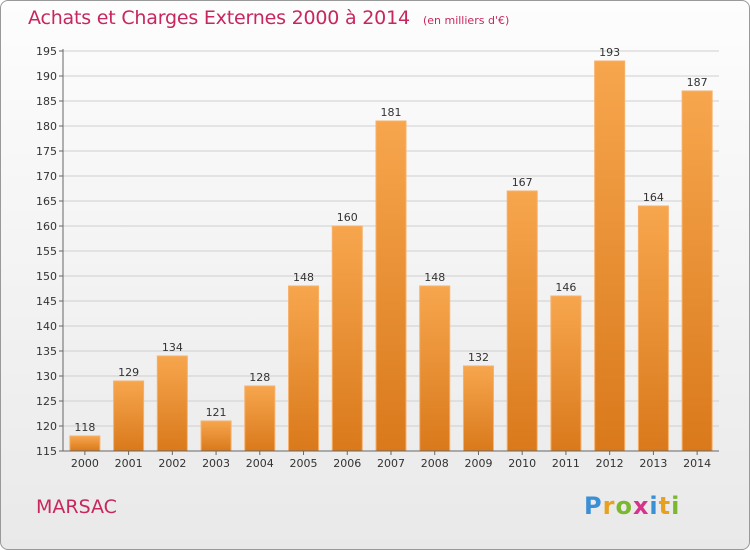 Image resolution: width=750 pixels, height=550 pixels. Describe the element at coordinates (46, 51) in the screenshot. I see `y-tick-label: 195` at that location.